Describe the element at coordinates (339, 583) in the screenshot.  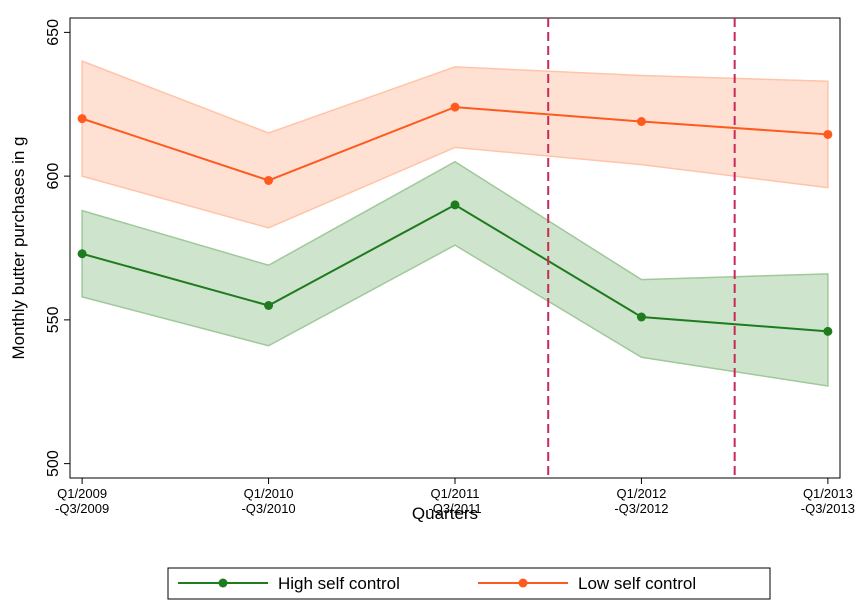
I see `legend-label: High self control` at that location.